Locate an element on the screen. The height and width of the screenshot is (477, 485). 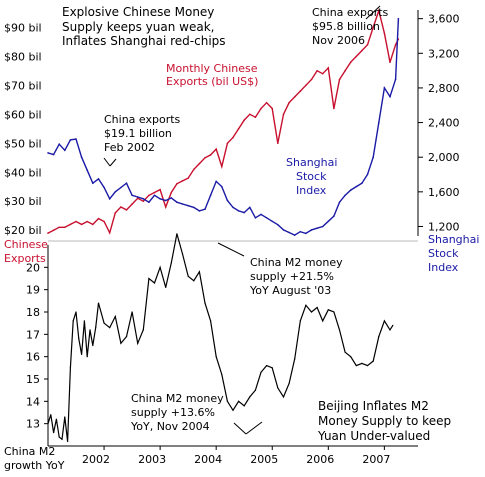
annotation-exports-2006-pointer is located at coordinates (373, 12).